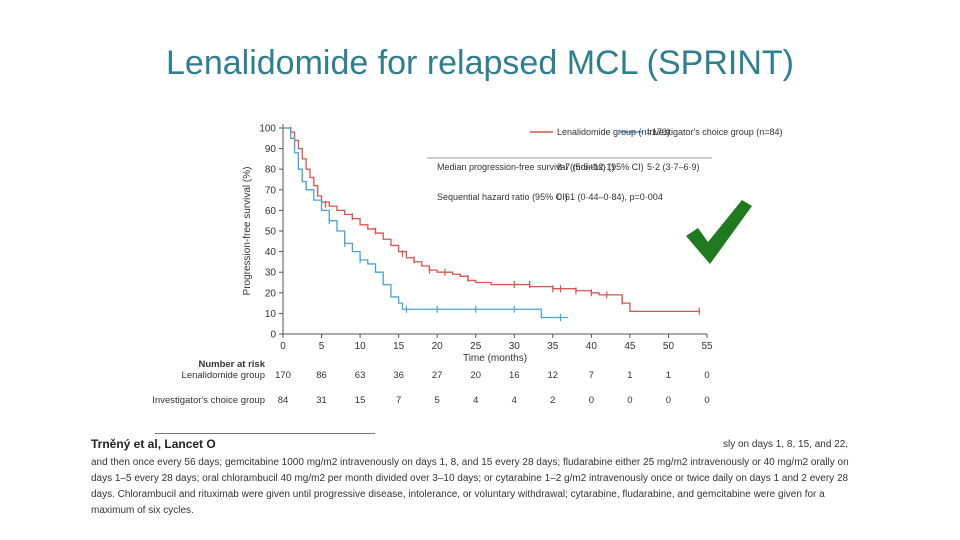  Describe the element at coordinates (283, 375) in the screenshot. I see `risk-value: 170` at that location.